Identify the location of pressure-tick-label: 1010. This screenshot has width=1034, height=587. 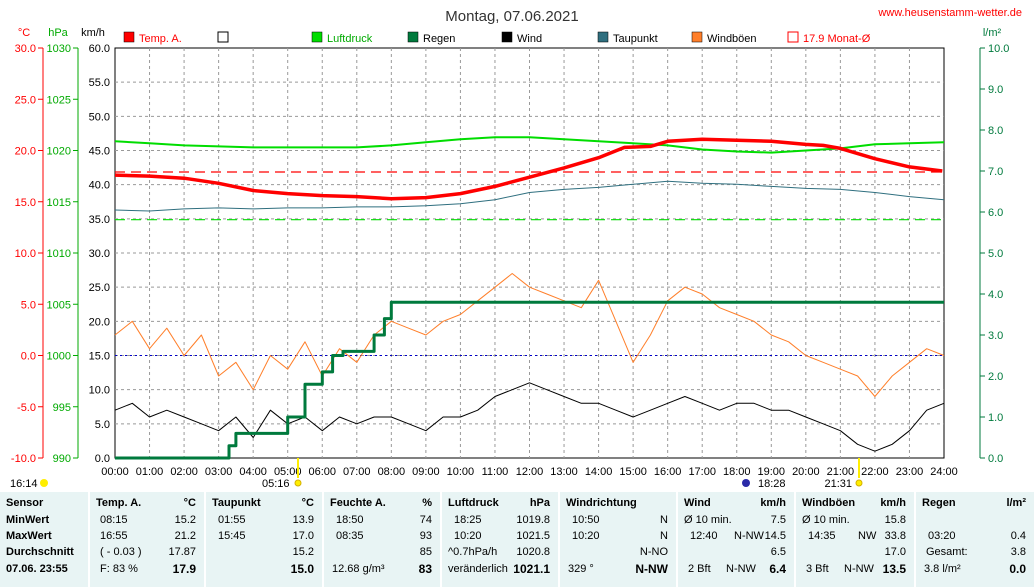
(59, 254).